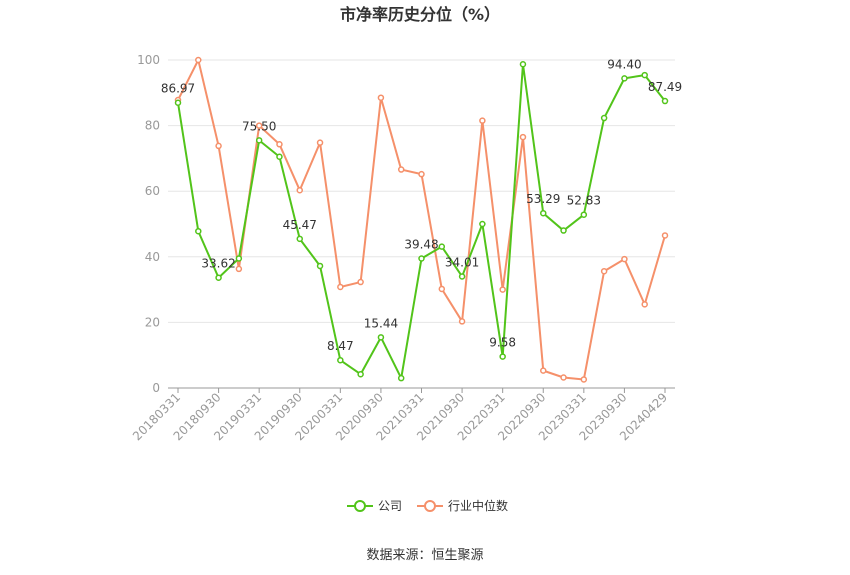 The height and width of the screenshot is (575, 850). What do you see at coordinates (424, 555) in the screenshot?
I see `data-source: 数据来源：恒生聚源` at bounding box center [424, 555].